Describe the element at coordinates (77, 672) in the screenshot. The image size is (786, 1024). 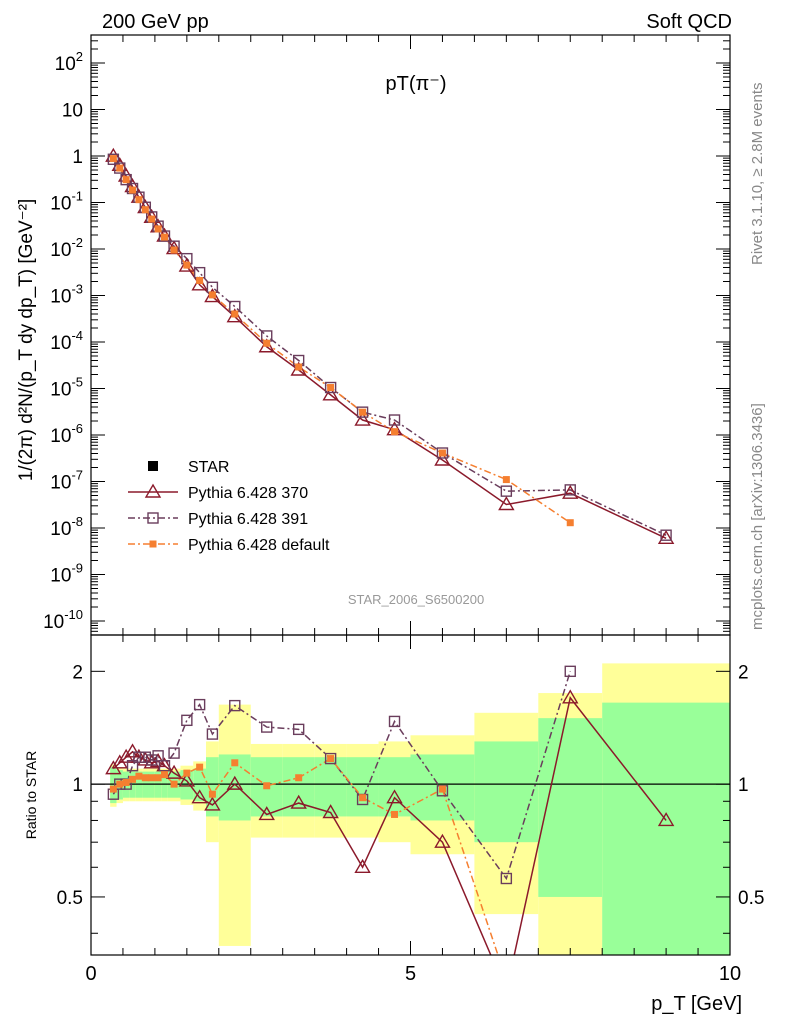
I see `ratio-y-tick-left-2: 2` at that location.